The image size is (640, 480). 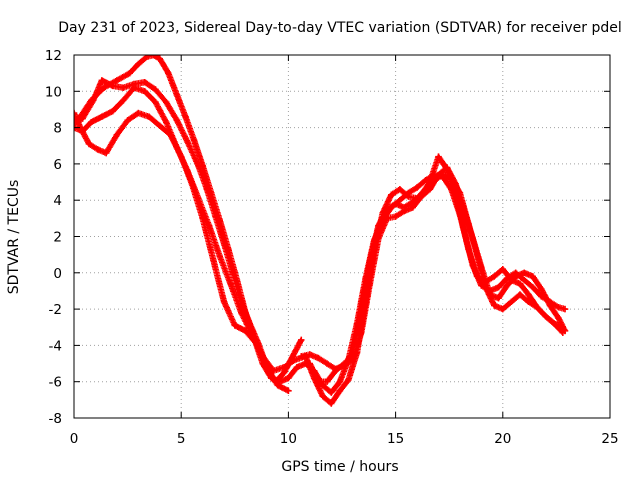 I want to click on y-tick-label: 0, so click(x=57, y=274).